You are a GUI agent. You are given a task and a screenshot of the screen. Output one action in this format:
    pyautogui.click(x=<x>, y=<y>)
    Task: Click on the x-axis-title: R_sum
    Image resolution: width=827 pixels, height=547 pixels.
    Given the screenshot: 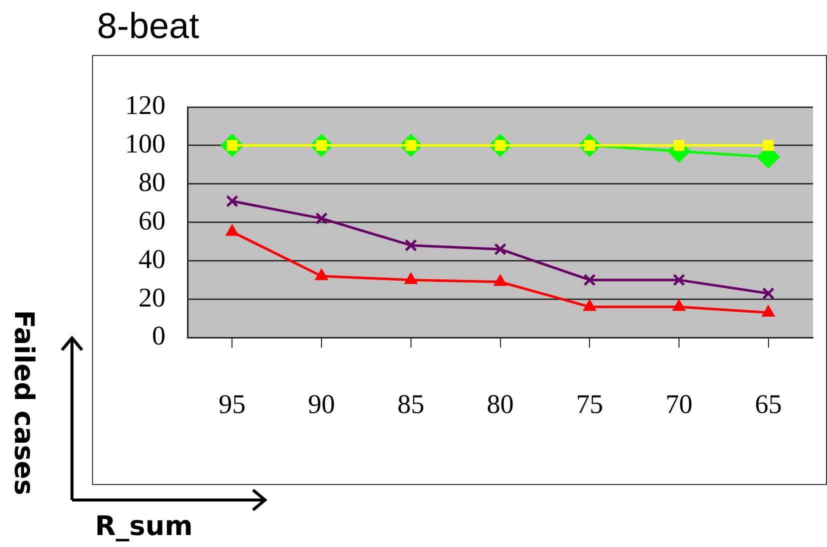 What is the action you would take?
    pyautogui.click(x=144, y=527)
    